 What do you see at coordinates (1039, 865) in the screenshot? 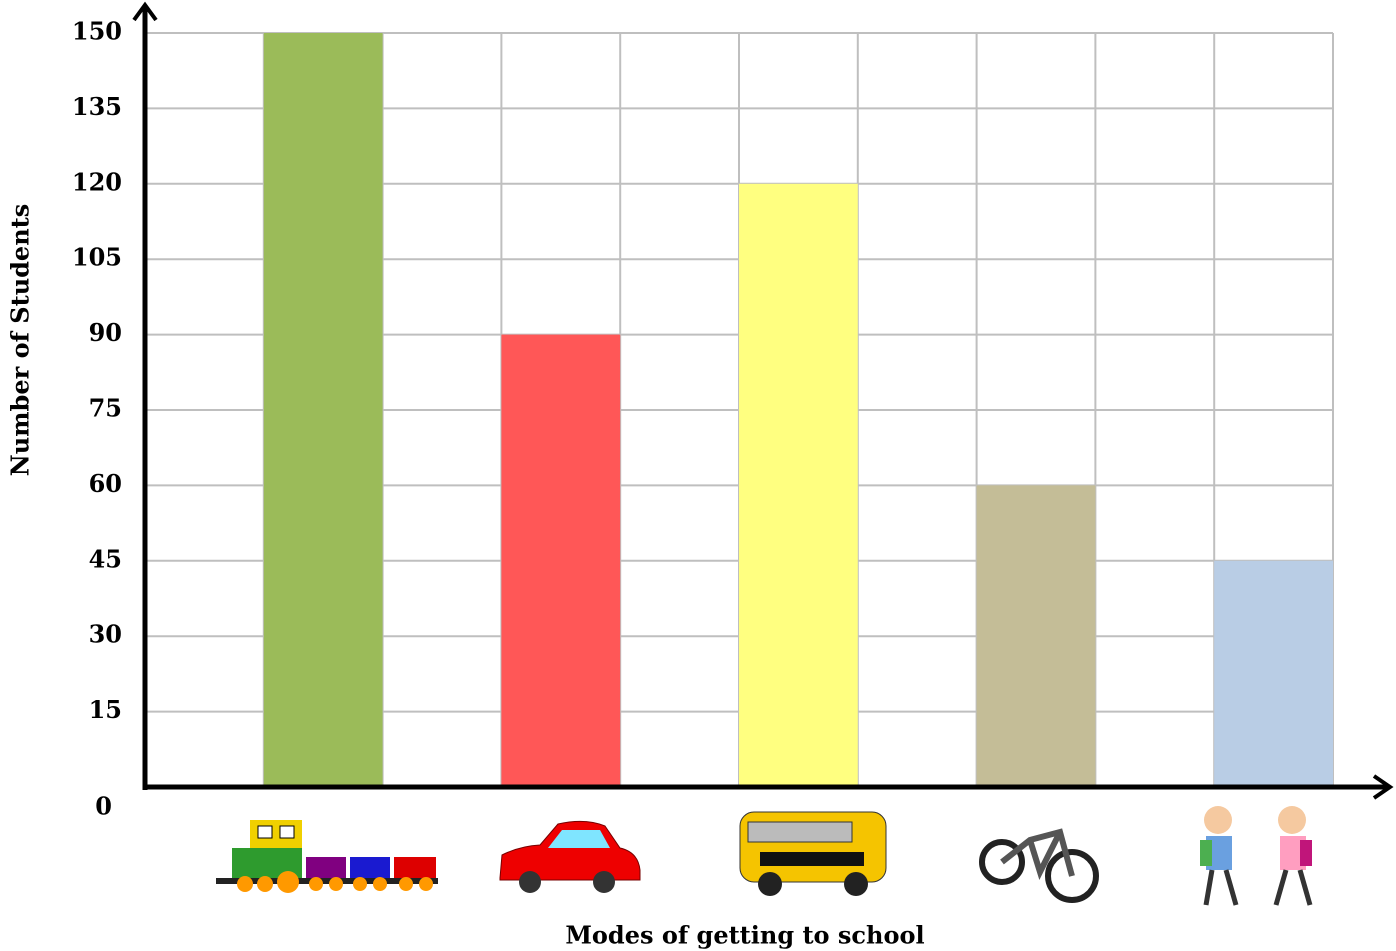
I see `bicycle-icon` at bounding box center [1039, 865].